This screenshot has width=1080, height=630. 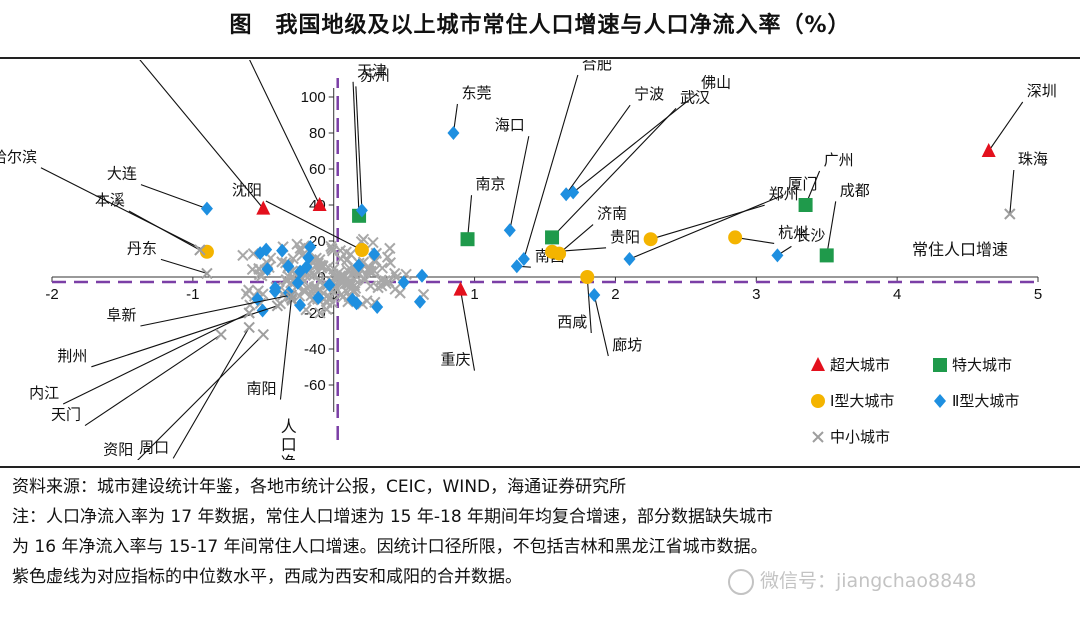 What do you see at coordinates (192, 294) in the screenshot?
I see `x-tick-label: -1` at bounding box center [192, 294].